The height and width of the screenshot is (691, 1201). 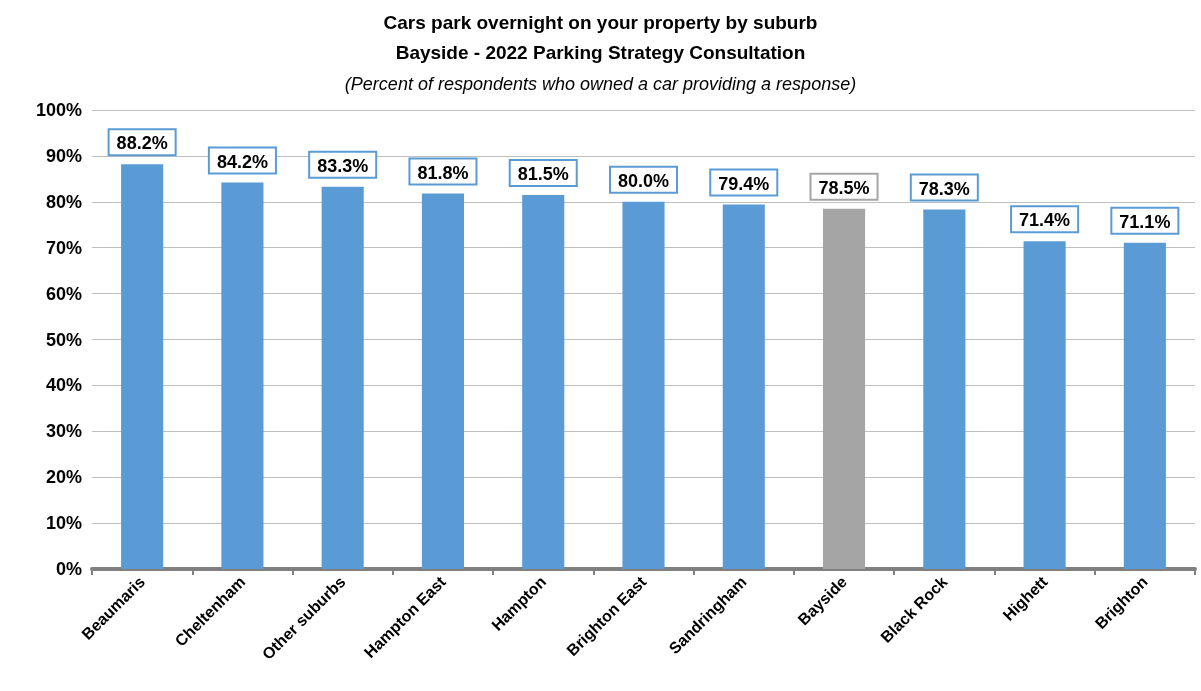 I want to click on data-label: 84.2%, so click(x=242, y=161).